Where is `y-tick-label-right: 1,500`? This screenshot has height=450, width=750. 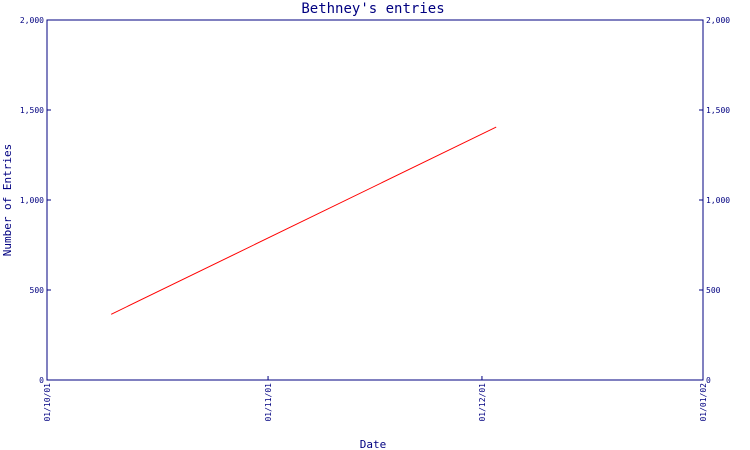 y-tick-label-right: 1,500 is located at coordinates (718, 110).